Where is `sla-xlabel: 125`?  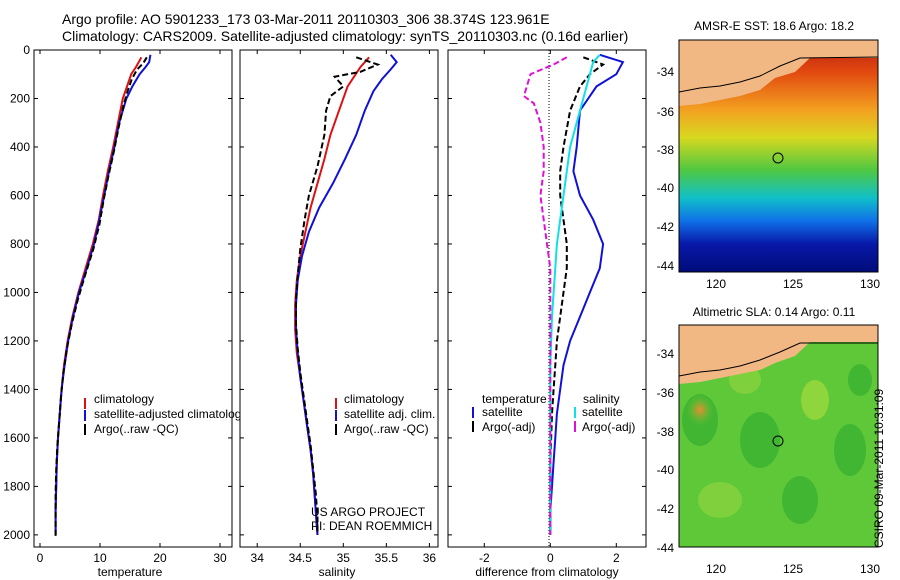
sla-xlabel: 125 is located at coordinates (793, 569).